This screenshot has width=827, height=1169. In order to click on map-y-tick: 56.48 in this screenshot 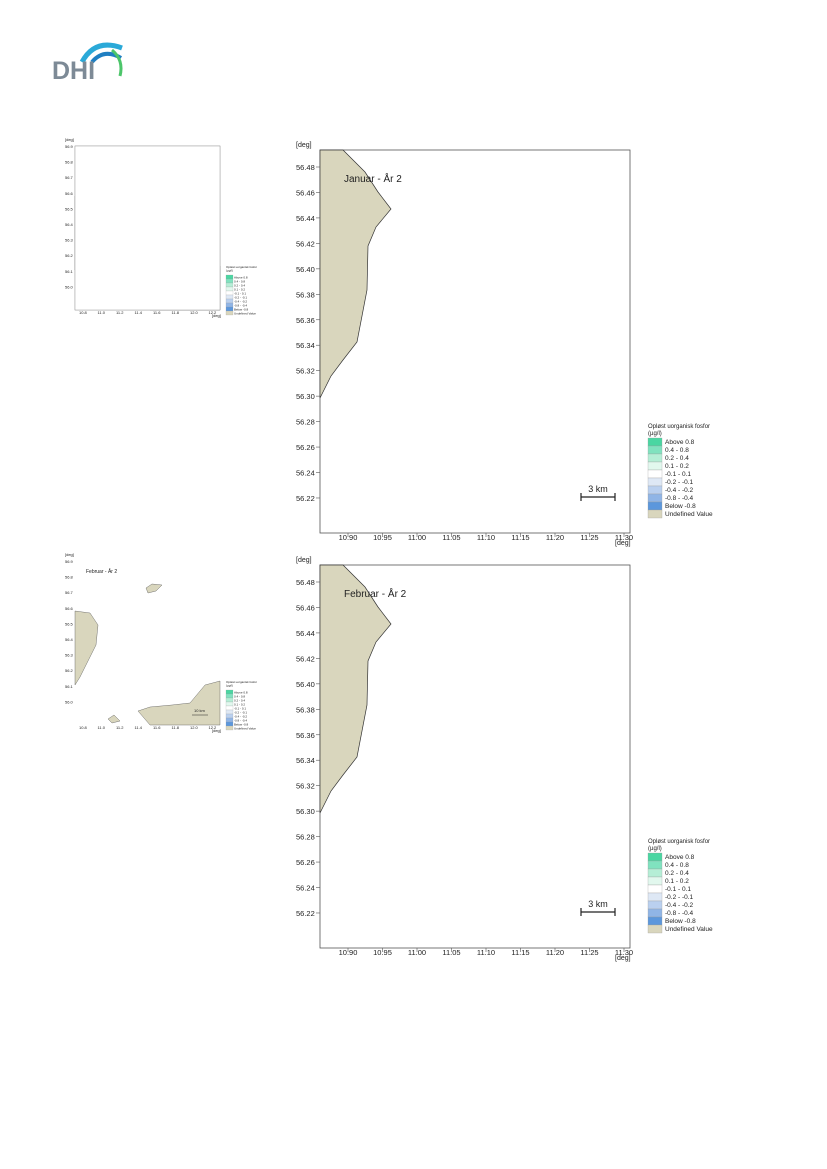, I will do `click(305, 167)`.